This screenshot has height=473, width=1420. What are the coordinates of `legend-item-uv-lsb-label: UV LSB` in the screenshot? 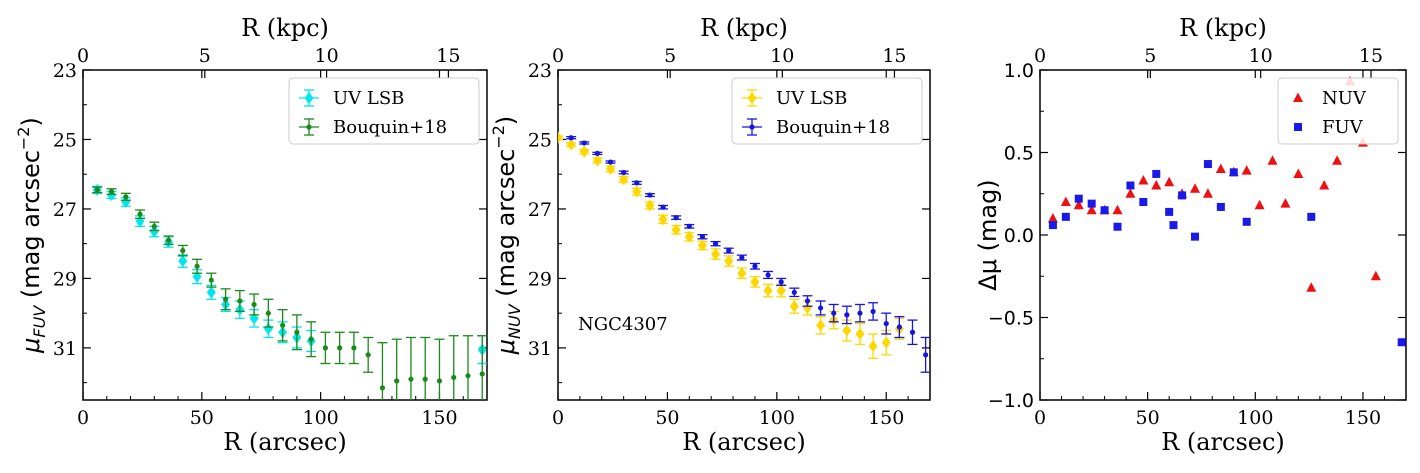 It's located at (811, 98).